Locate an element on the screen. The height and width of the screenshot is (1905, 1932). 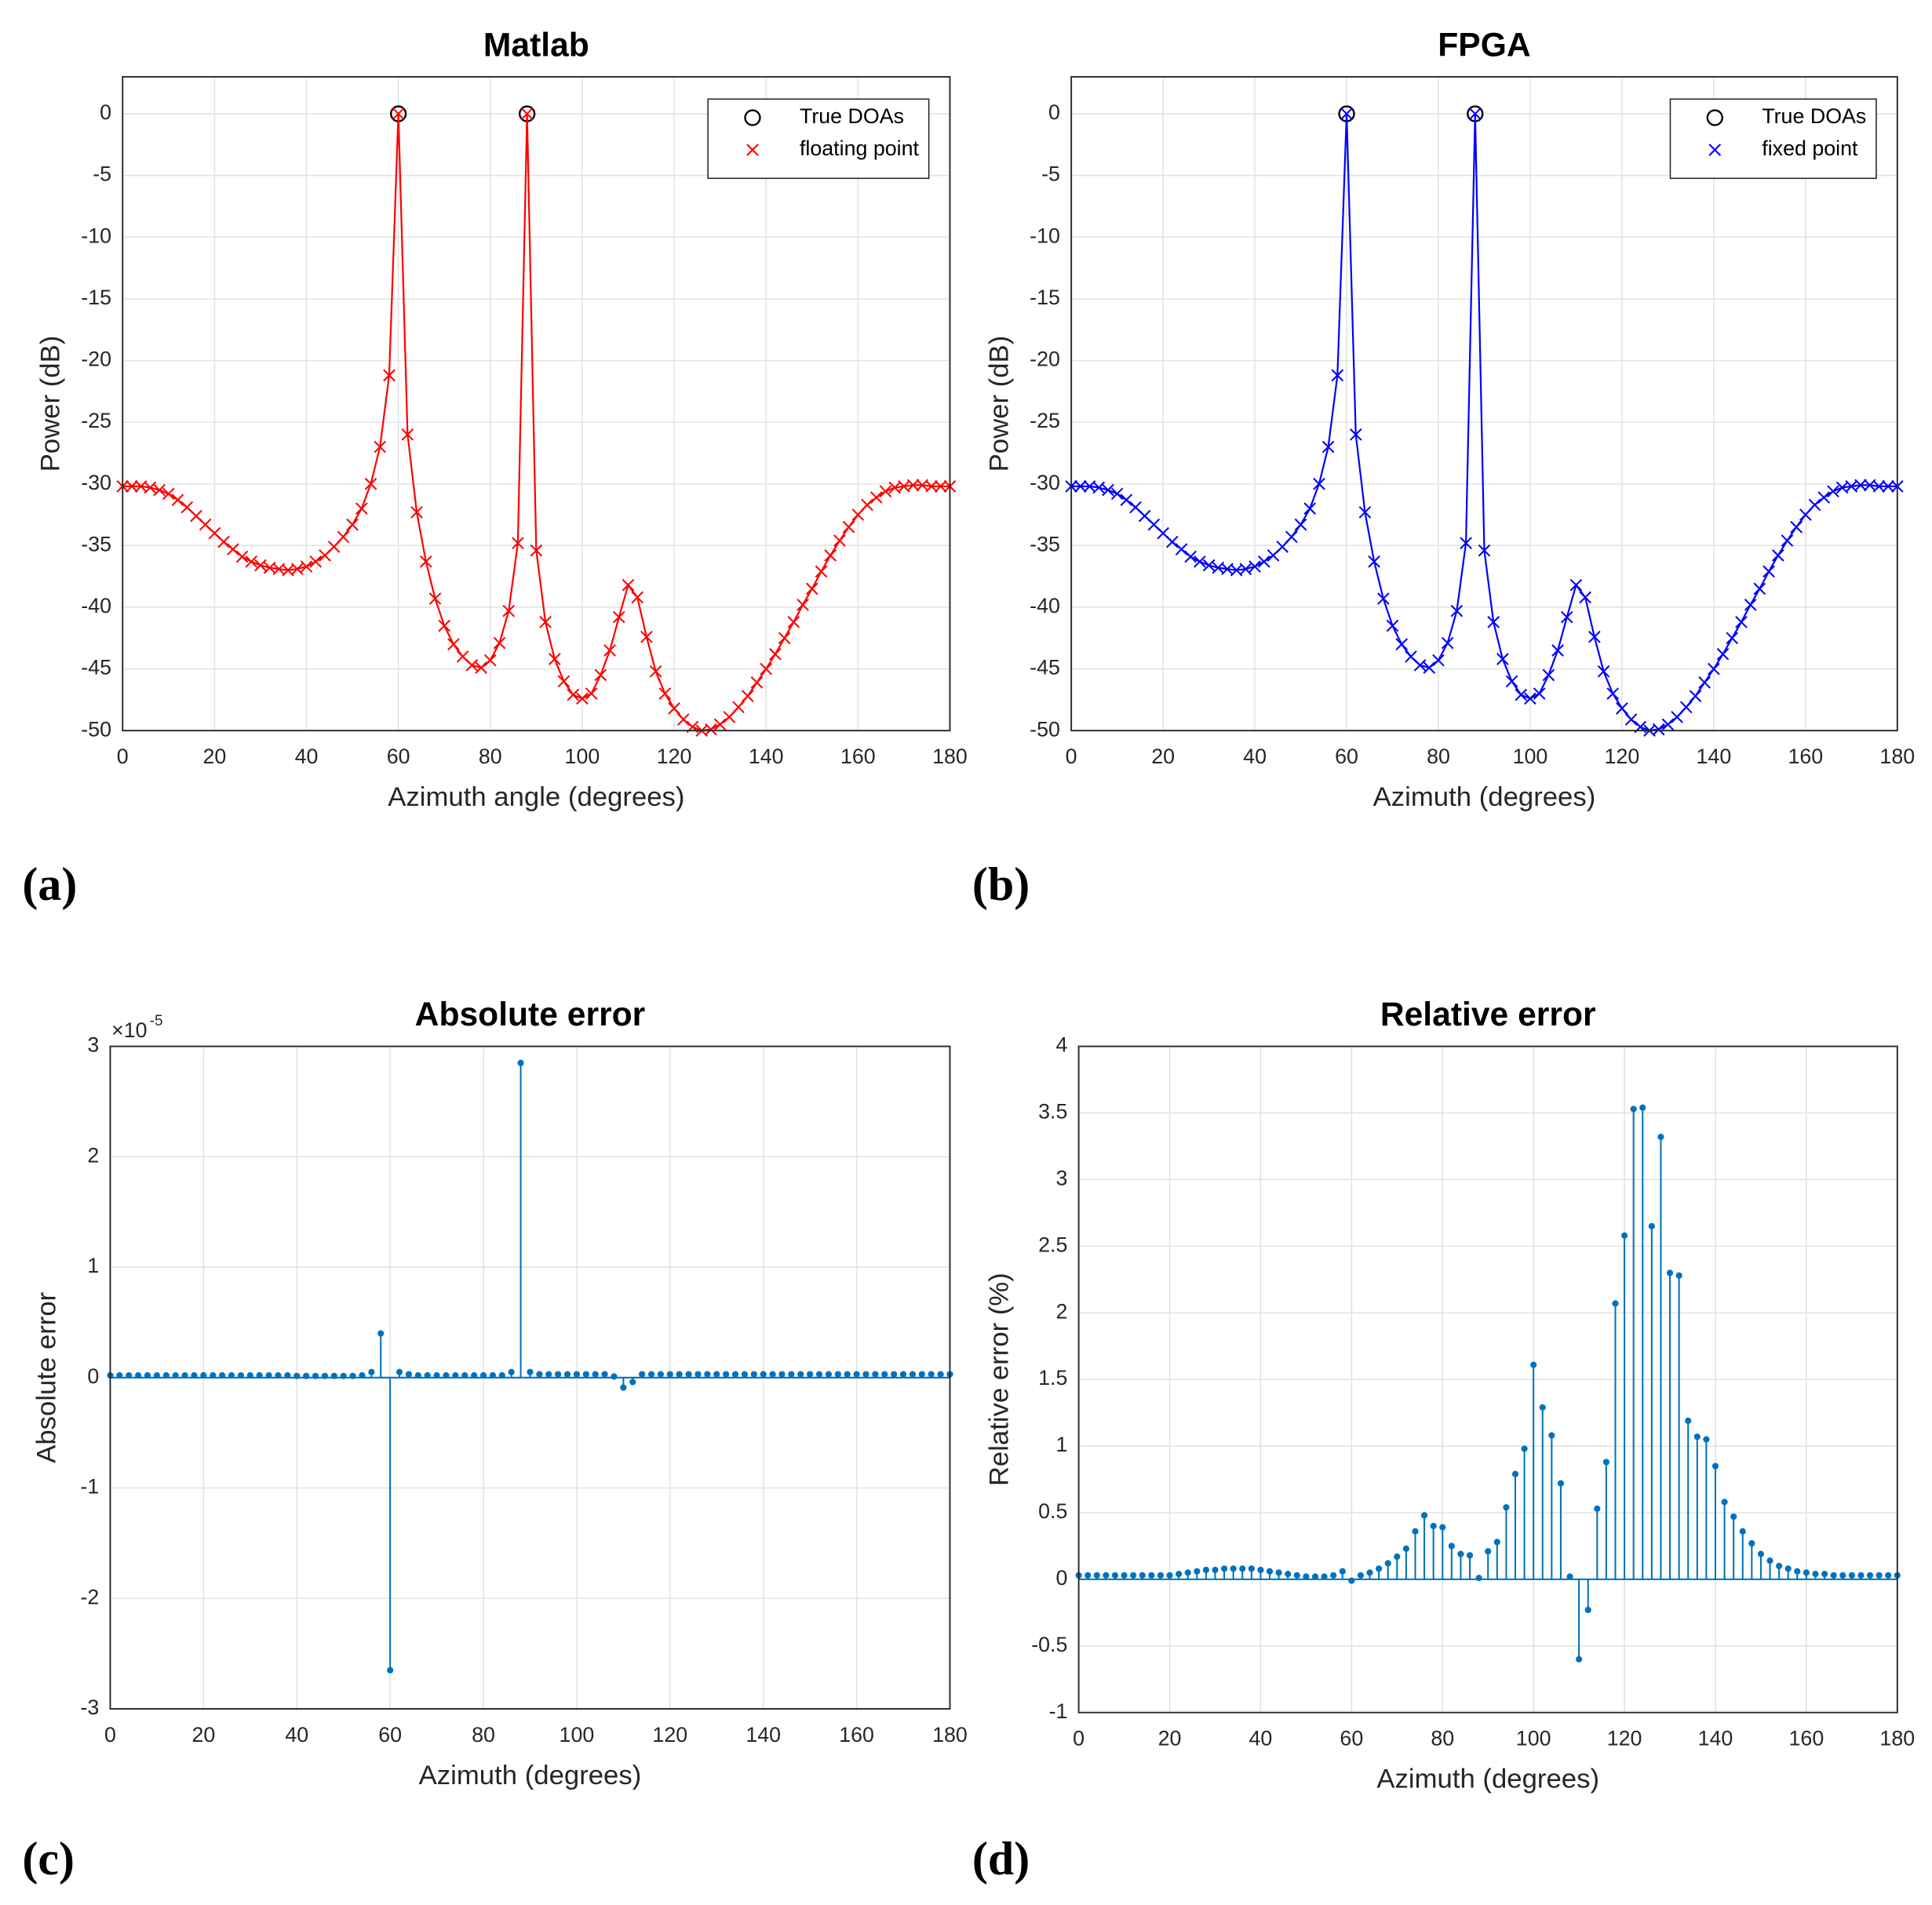
x-axis-label: Azimuth (degrees) is located at coordinates (531, 1775).